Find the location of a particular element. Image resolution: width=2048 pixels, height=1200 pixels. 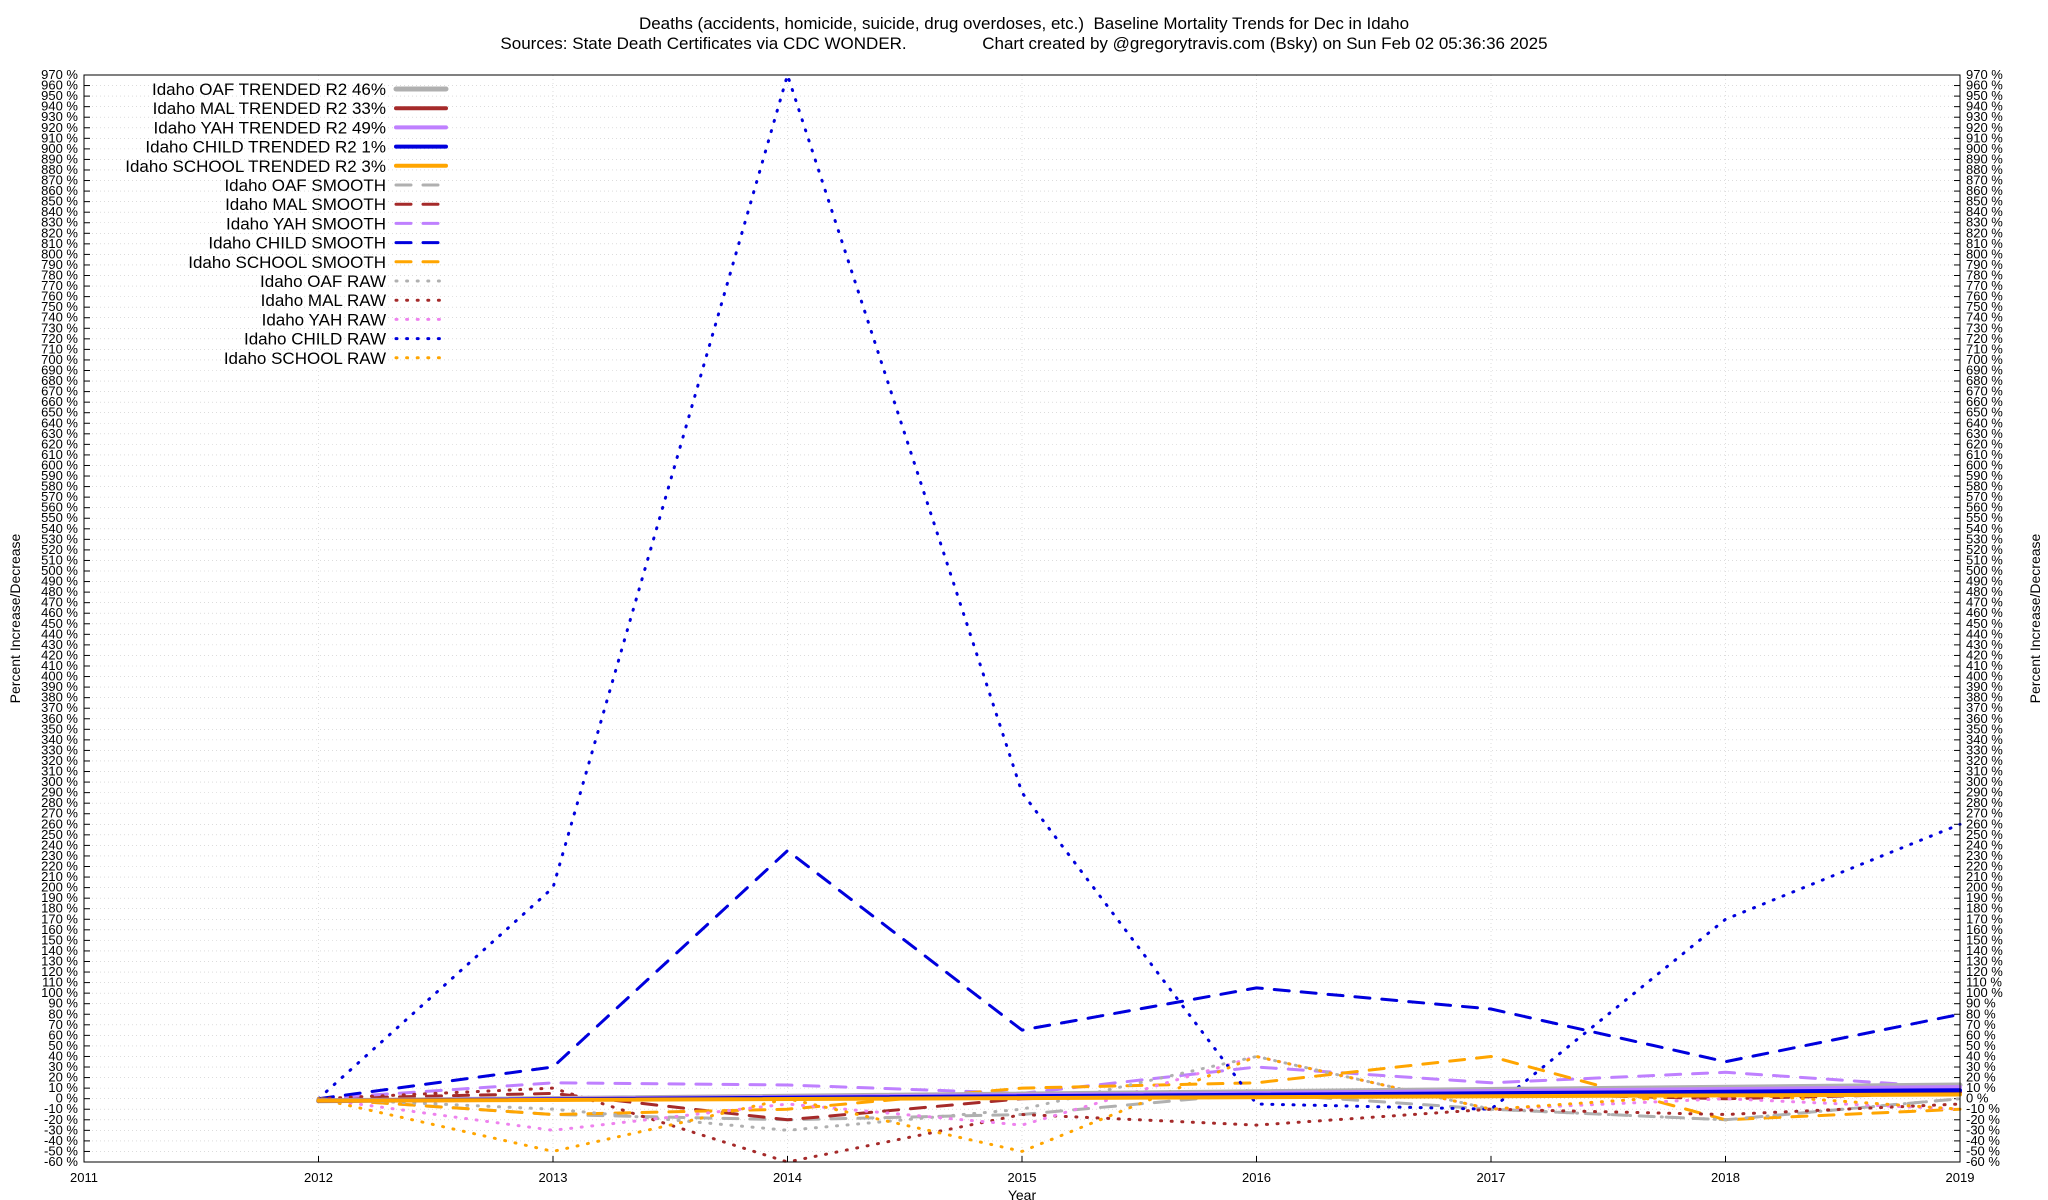

y-tick-label-right: 880 % is located at coordinates (1984, 169).